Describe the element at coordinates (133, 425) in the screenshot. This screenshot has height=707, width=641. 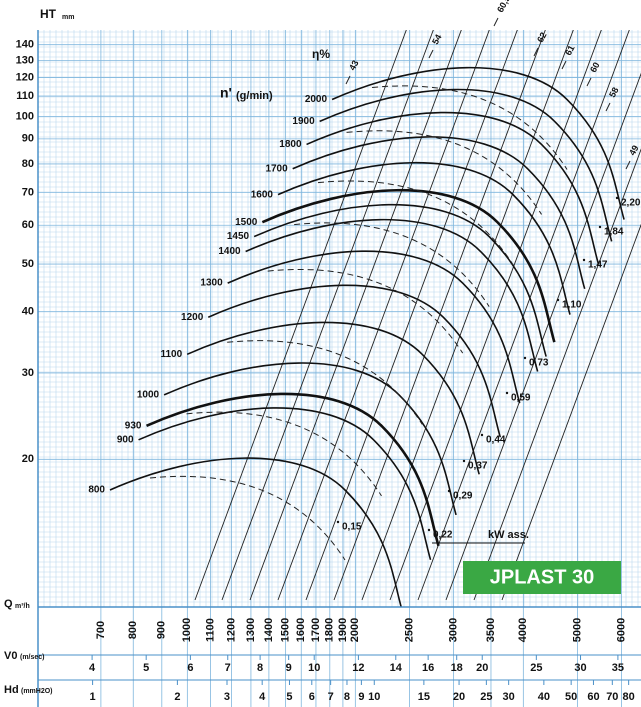
I see `speed-tick-label: 930` at that location.